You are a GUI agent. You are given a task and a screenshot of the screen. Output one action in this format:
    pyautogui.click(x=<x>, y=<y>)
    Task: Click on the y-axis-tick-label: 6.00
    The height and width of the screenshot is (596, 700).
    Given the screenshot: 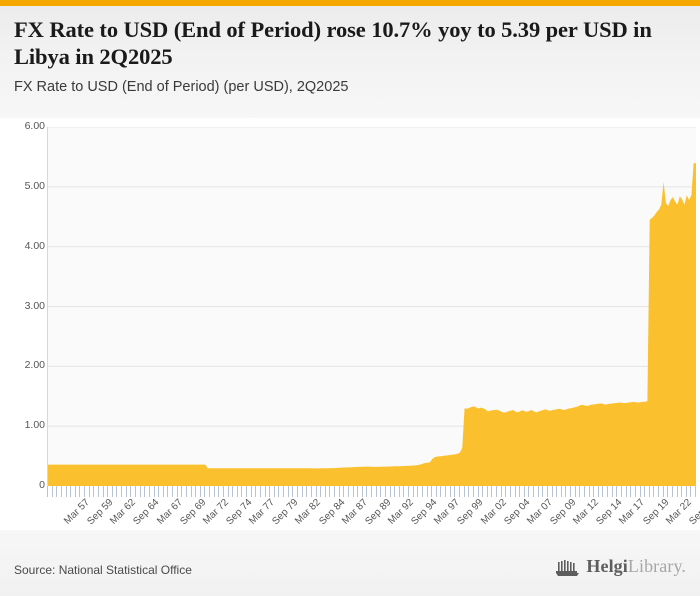 What is the action you would take?
    pyautogui.click(x=34, y=126)
    